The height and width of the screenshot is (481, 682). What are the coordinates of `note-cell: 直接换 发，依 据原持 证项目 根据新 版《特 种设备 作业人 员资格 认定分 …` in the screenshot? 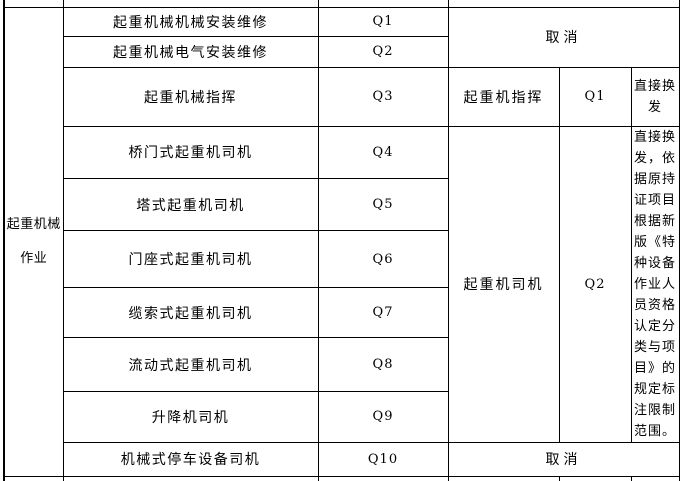 It's located at (655, 284).